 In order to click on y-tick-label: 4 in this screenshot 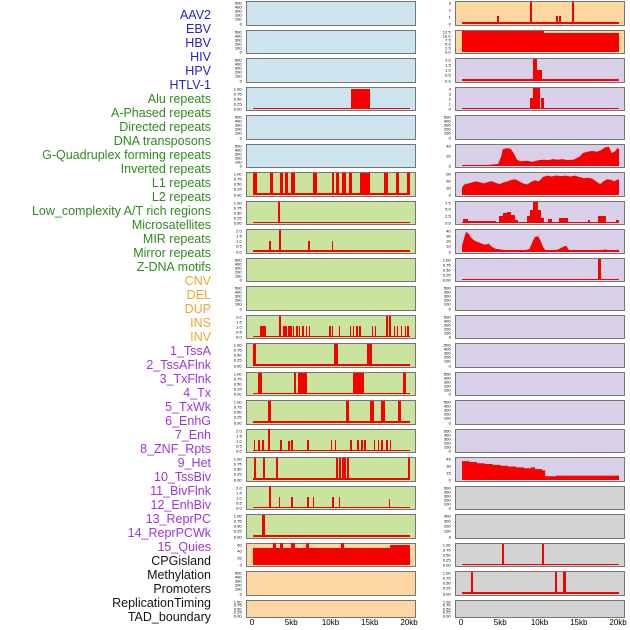, I will do `click(449, 89)`.